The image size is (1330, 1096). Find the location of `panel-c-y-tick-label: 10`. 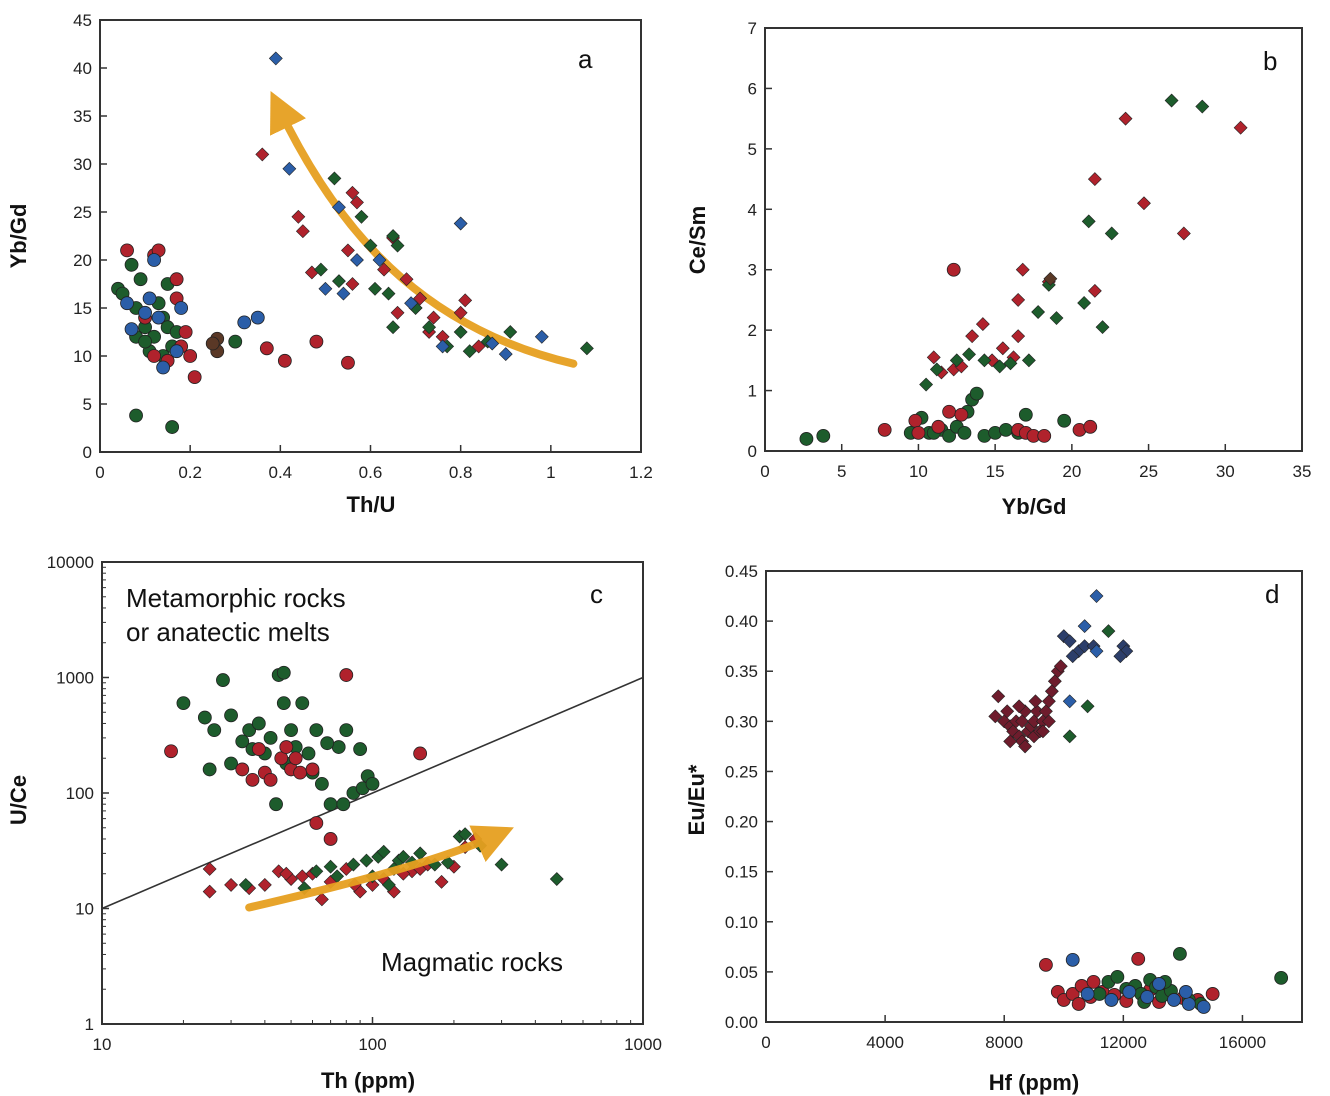

panel-c-y-tick-label: 10 is located at coordinates (84, 909).